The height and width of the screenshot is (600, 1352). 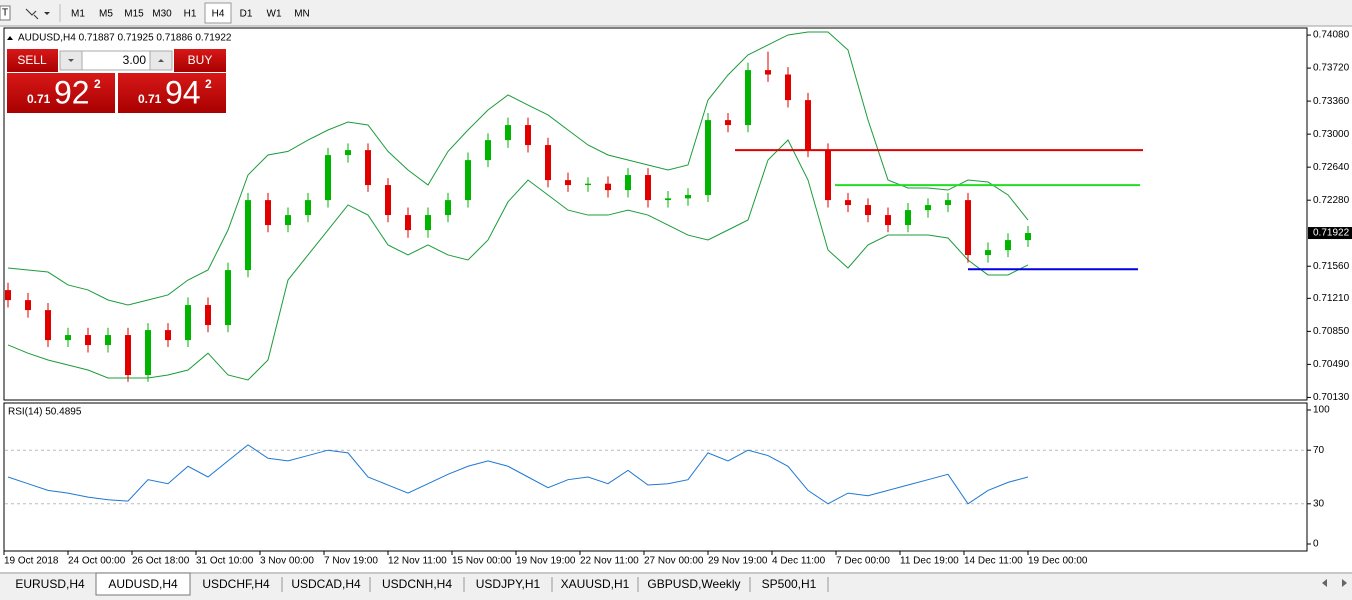 What do you see at coordinates (1331, 68) in the screenshot?
I see `y-tick-label: 0.73720` at bounding box center [1331, 68].